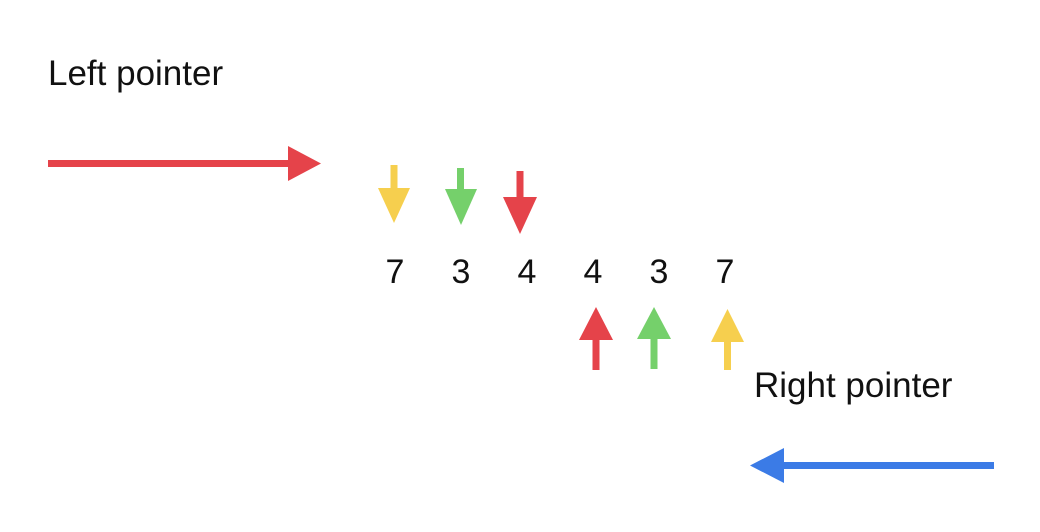 This screenshot has width=1040, height=532. I want to click on left-pointer-label: Left pointer, so click(136, 73).